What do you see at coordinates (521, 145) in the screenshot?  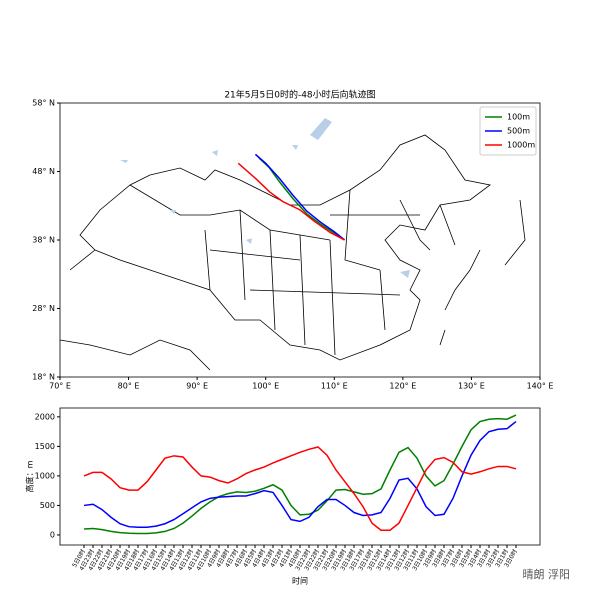 I see `legend-label: 1000m` at bounding box center [521, 145].